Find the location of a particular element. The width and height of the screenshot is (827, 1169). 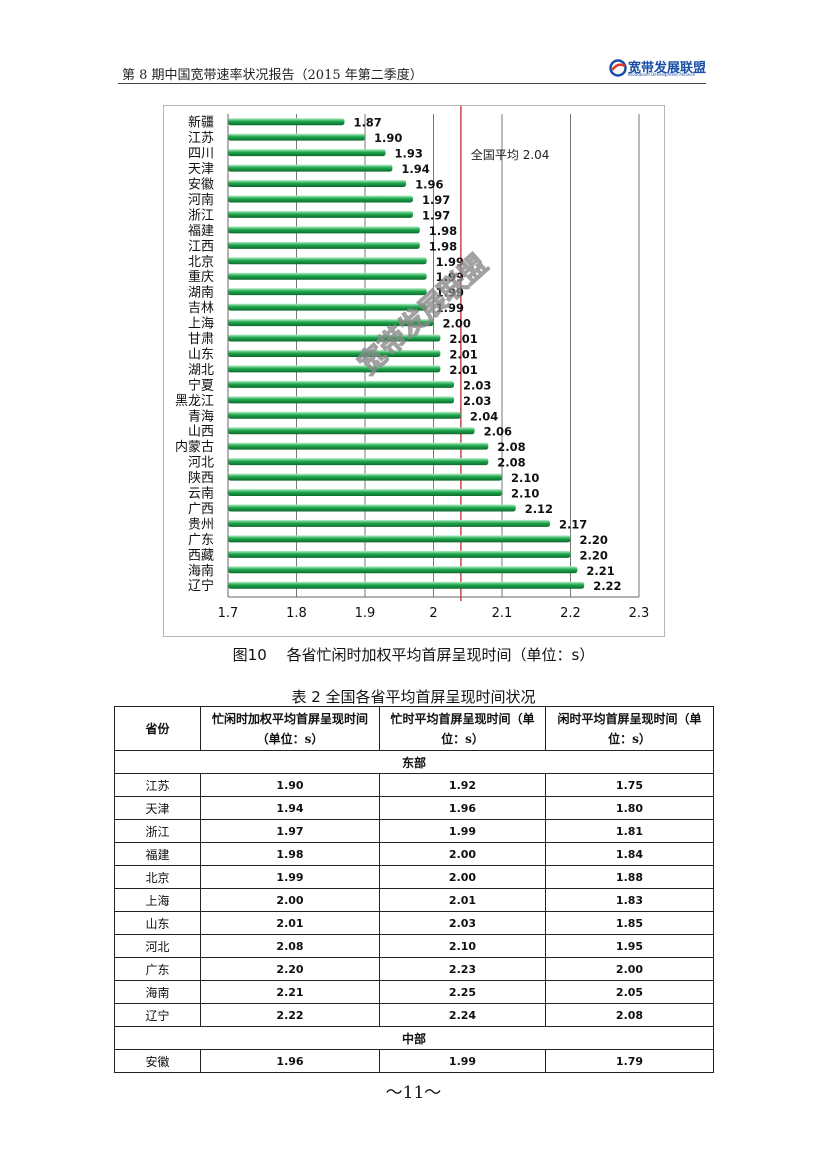

province-cell: 山东 is located at coordinates (157, 923).